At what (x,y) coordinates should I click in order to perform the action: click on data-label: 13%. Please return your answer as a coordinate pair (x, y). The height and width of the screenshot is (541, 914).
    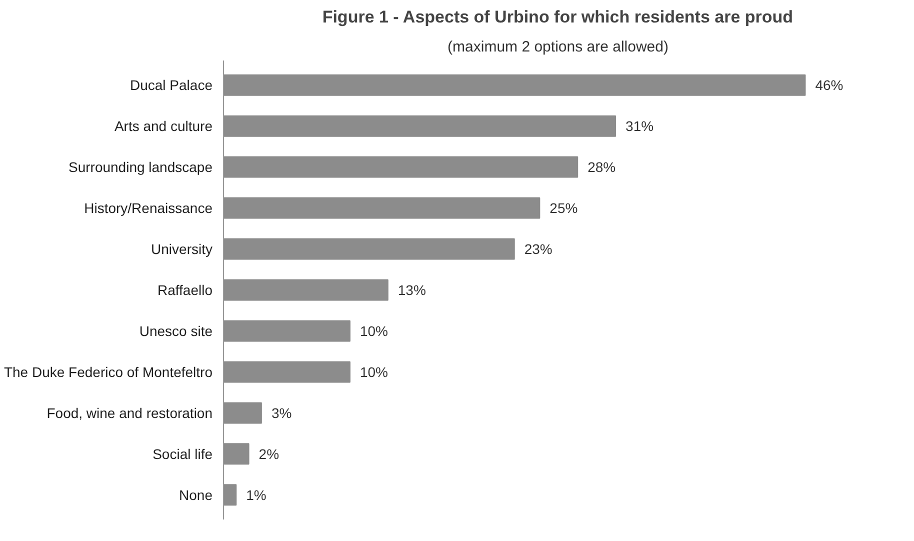
    Looking at the image, I should click on (412, 290).